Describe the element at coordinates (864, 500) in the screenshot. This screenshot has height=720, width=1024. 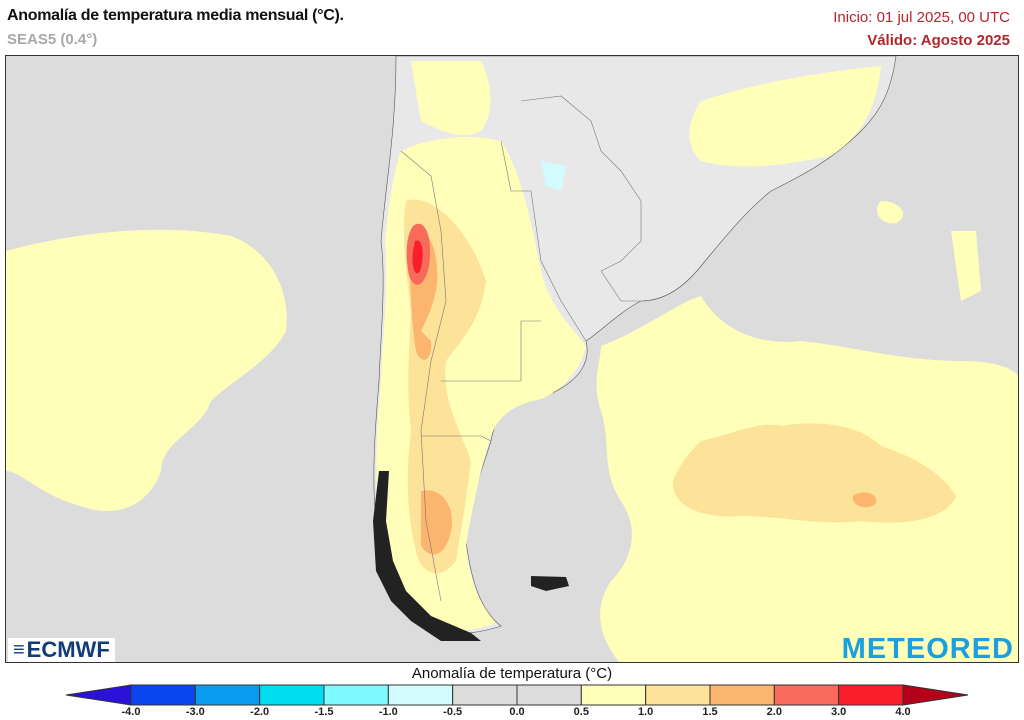
I see `anomaly-15-20-ocean` at that location.